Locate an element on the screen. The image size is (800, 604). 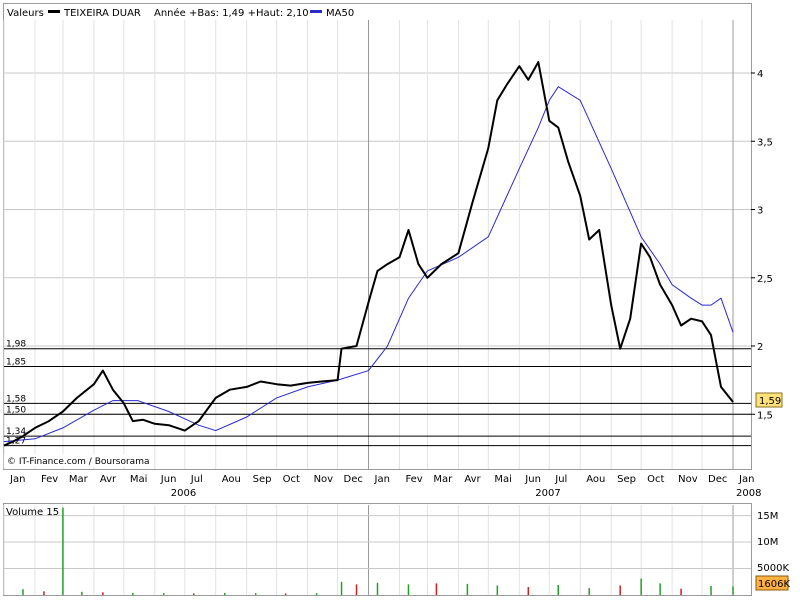
price-tick-label: 3 is located at coordinates (760, 211).